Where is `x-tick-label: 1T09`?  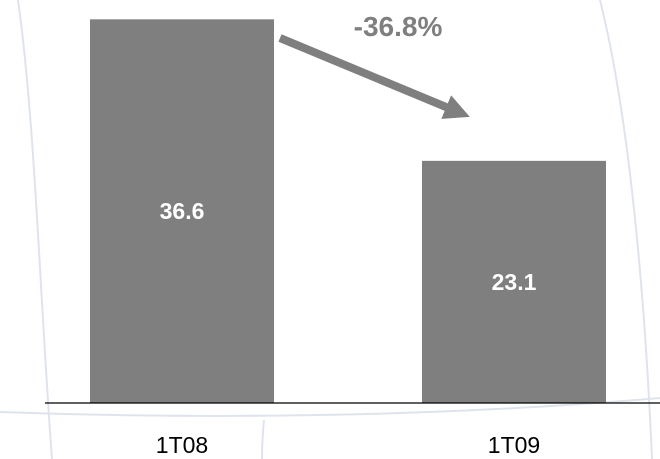 x-tick-label: 1T09 is located at coordinates (514, 445).